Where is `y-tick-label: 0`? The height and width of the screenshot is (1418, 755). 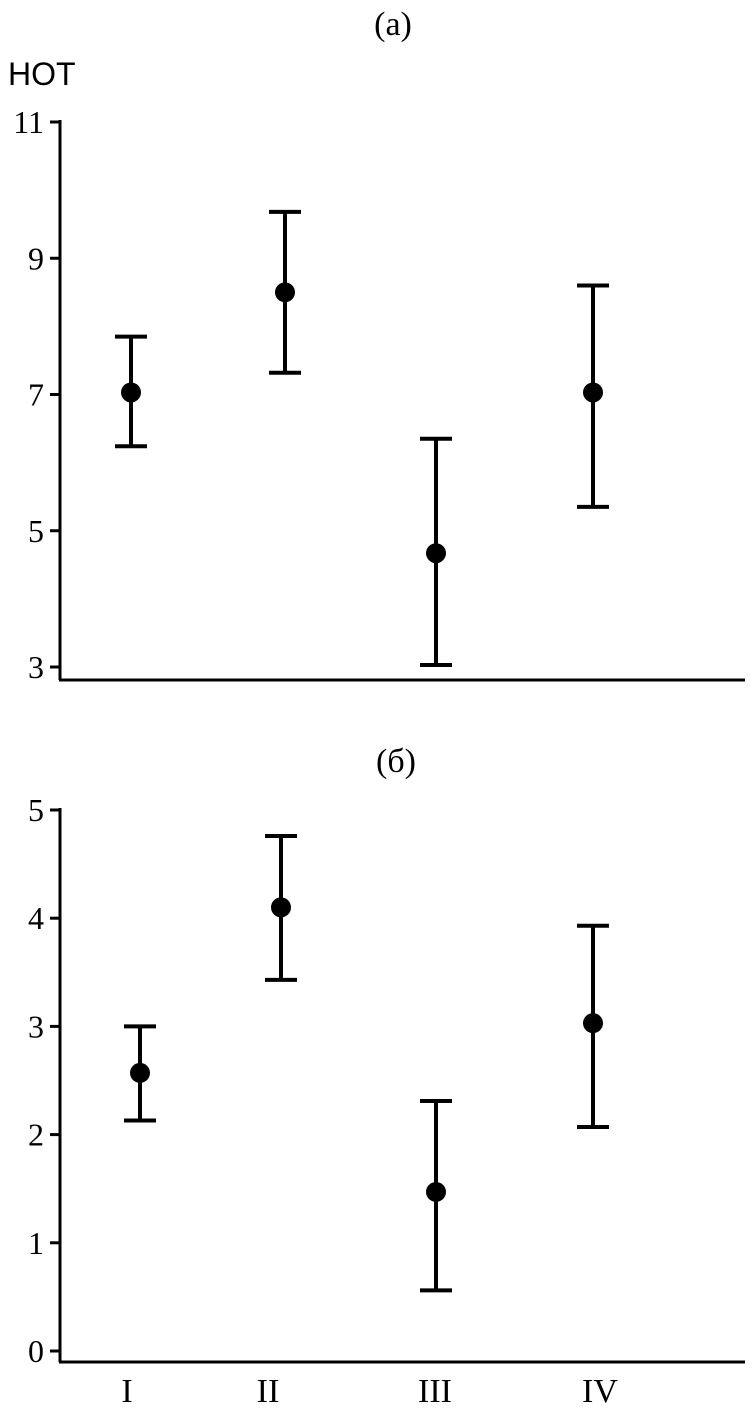
y-tick-label: 0 is located at coordinates (36, 1351).